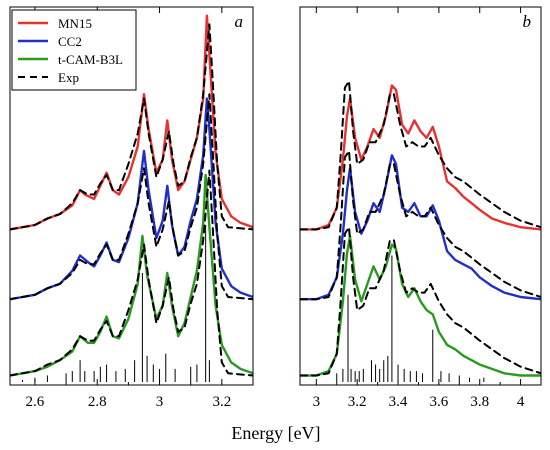 The height and width of the screenshot is (450, 550). Describe the element at coordinates (527, 21) in the screenshot. I see `panel-label: b` at that location.